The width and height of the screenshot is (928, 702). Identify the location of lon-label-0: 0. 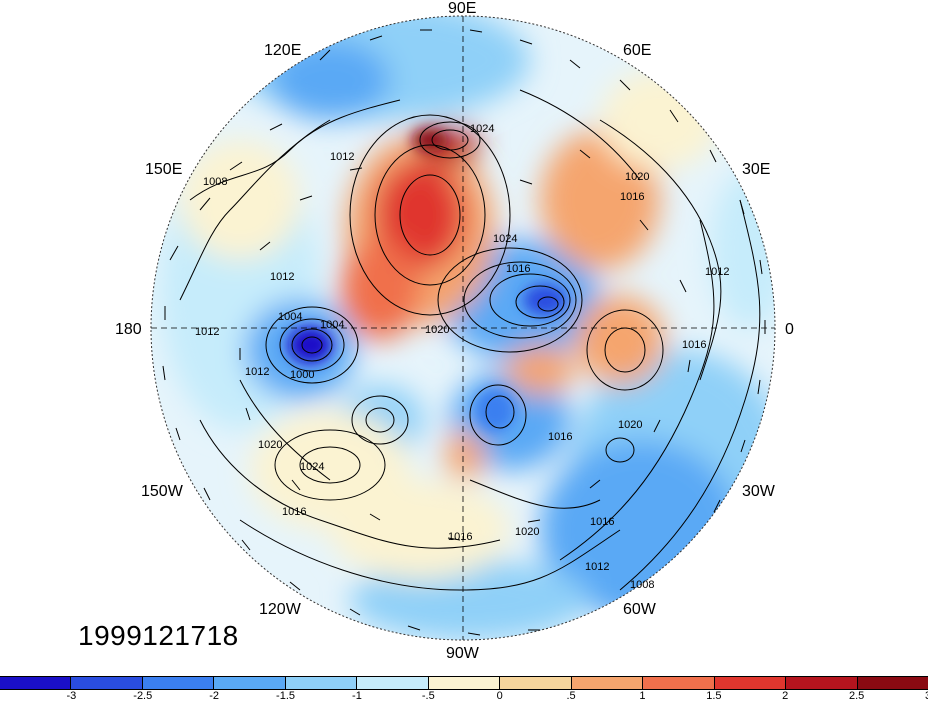
(789, 329).